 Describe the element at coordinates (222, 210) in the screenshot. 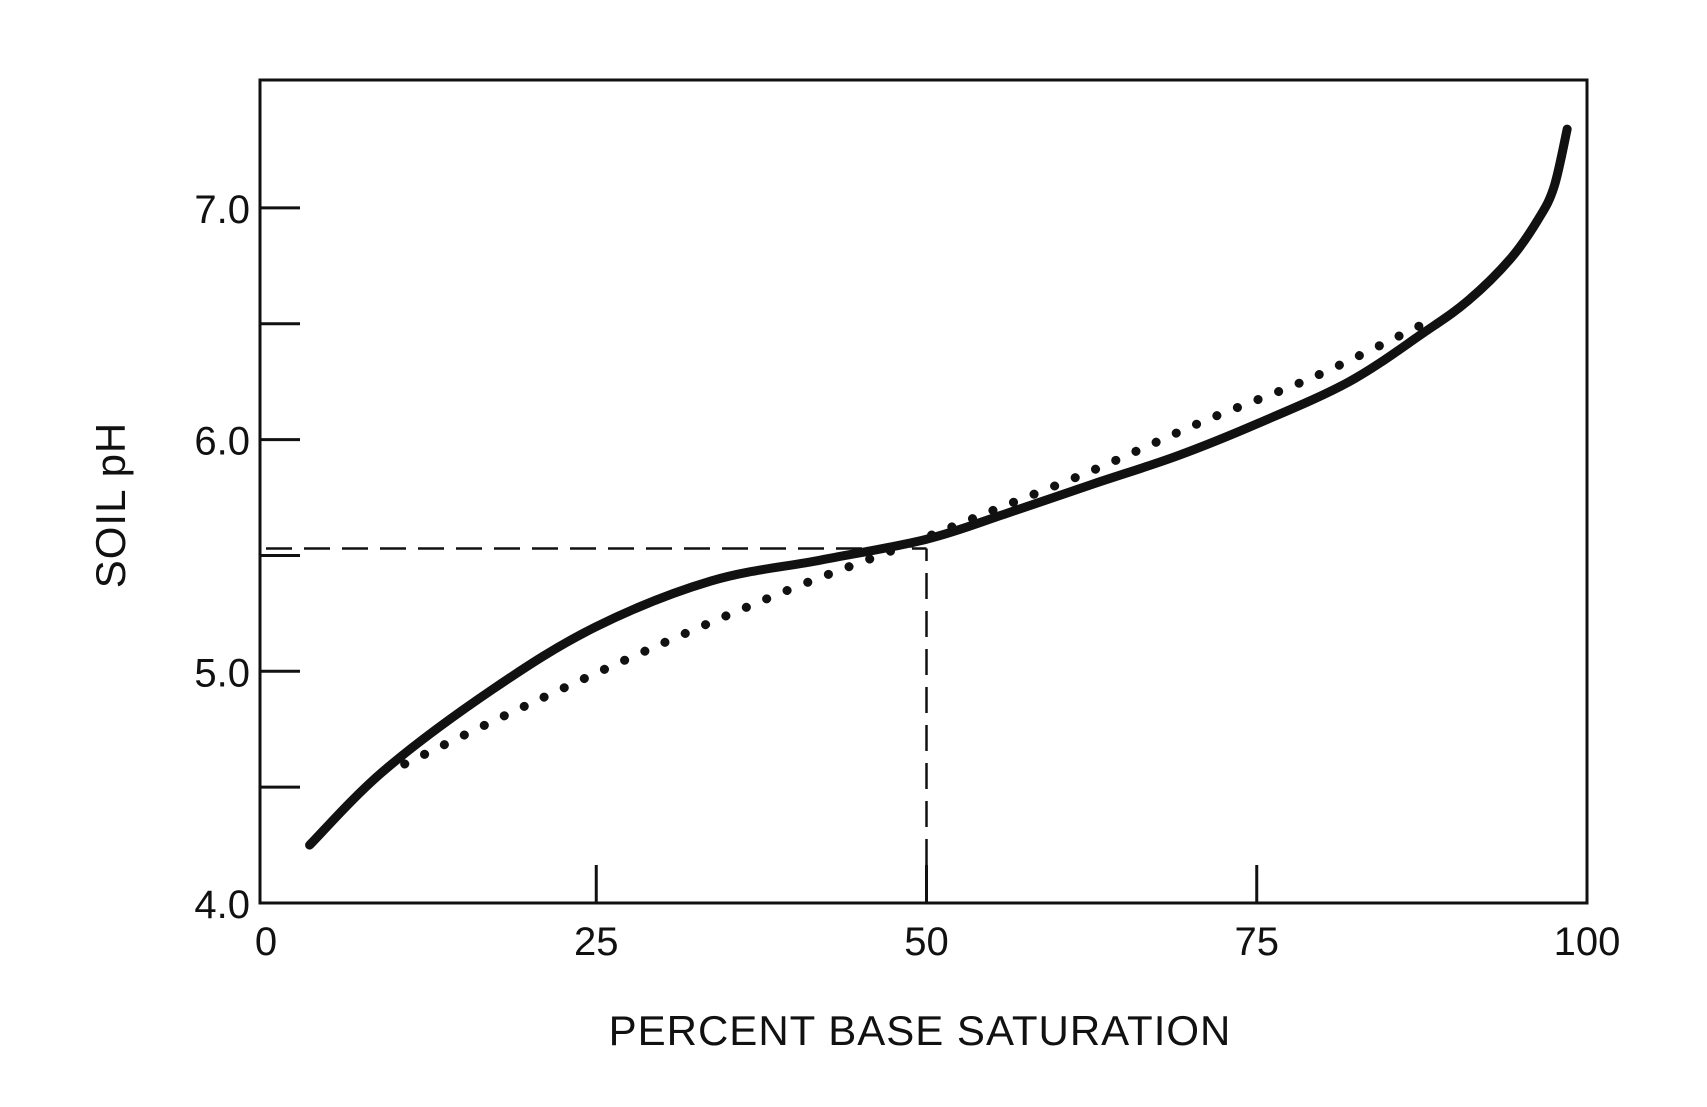

I see `y-tick-label: 7.0` at that location.